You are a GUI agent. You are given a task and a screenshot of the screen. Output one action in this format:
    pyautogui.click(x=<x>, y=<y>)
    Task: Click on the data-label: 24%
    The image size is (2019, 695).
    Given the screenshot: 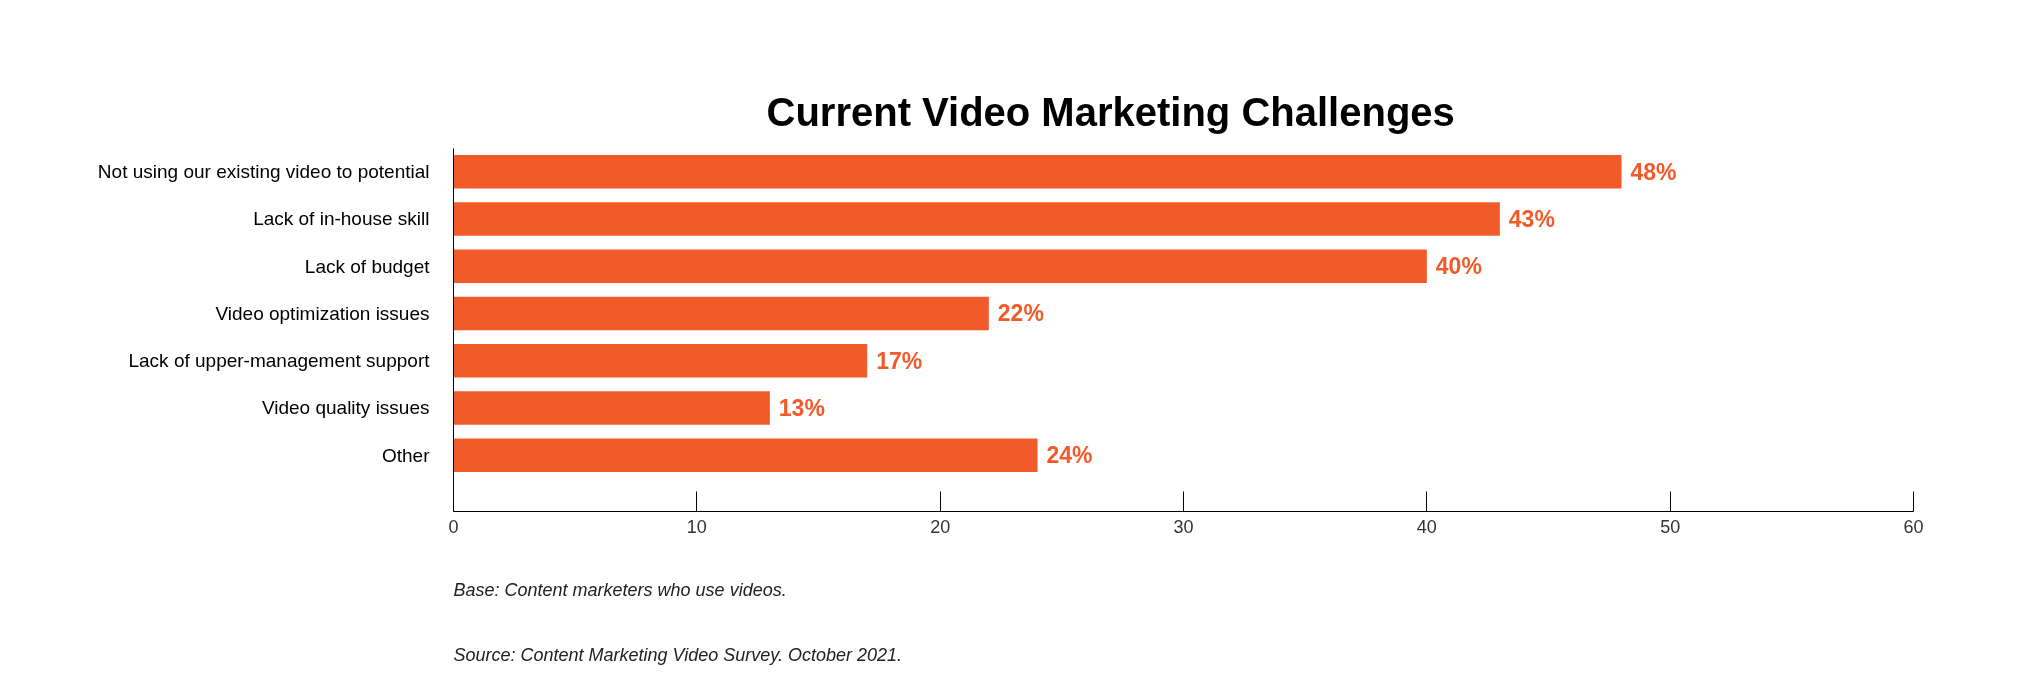 What is the action you would take?
    pyautogui.click(x=1069, y=455)
    